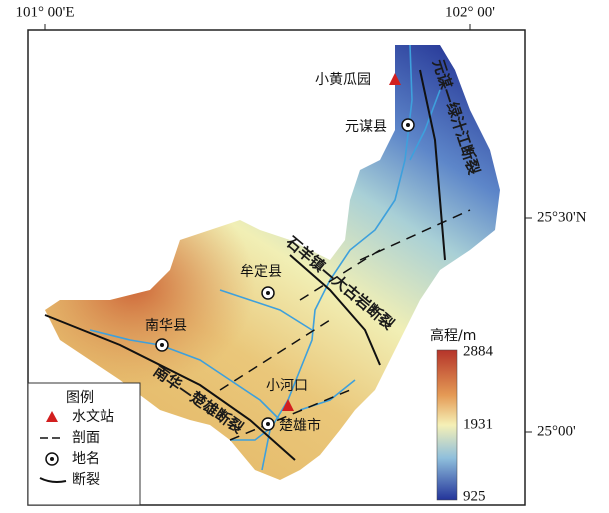  Describe the element at coordinates (86, 480) in the screenshot. I see `legend-item: 断裂` at that location.